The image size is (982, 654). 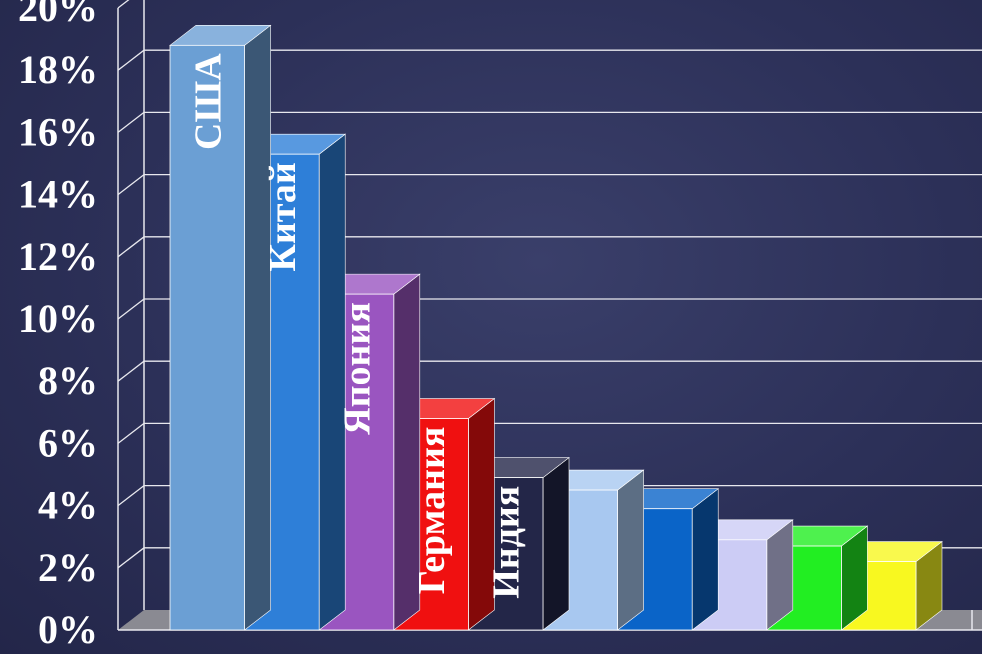 What do you see at coordinates (123, 4) in the screenshot?
I see `gridline` at bounding box center [123, 4].